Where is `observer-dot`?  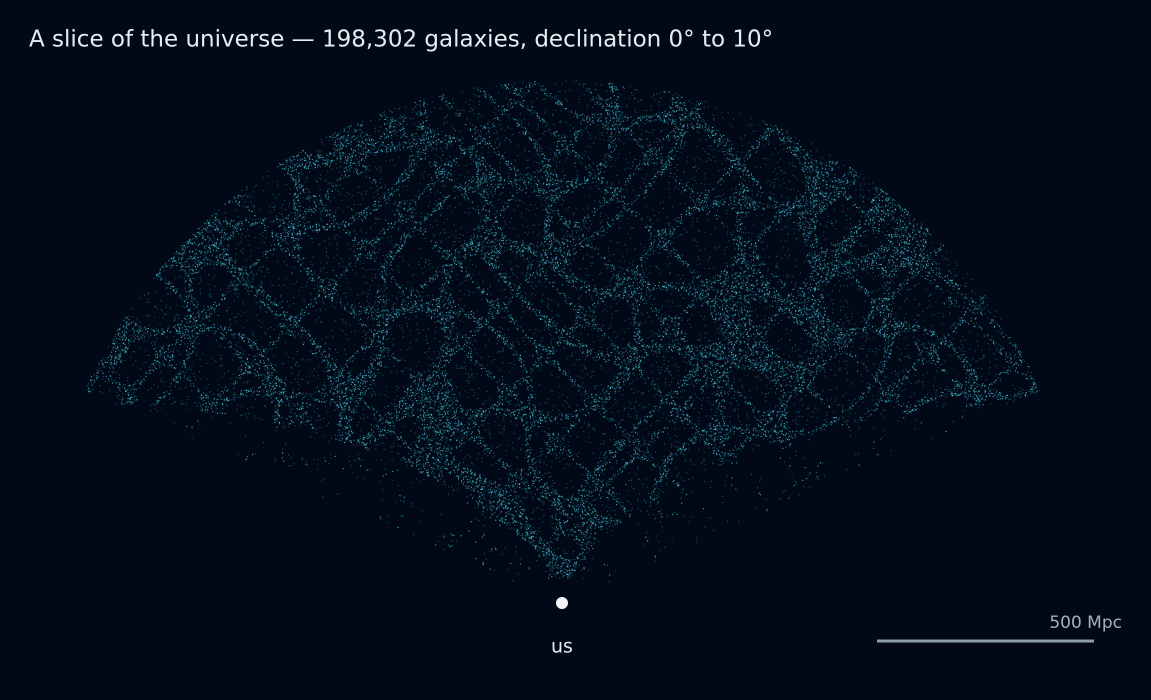 observer-dot is located at coordinates (562, 603).